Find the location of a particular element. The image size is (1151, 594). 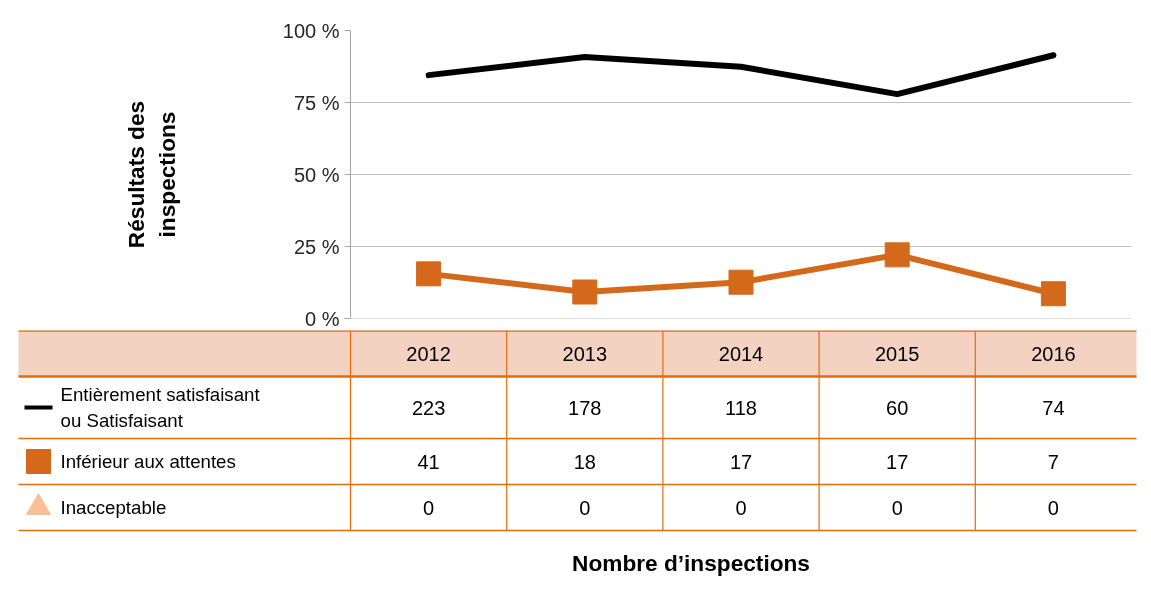

y-tick-label: 100 % is located at coordinates (311, 30).